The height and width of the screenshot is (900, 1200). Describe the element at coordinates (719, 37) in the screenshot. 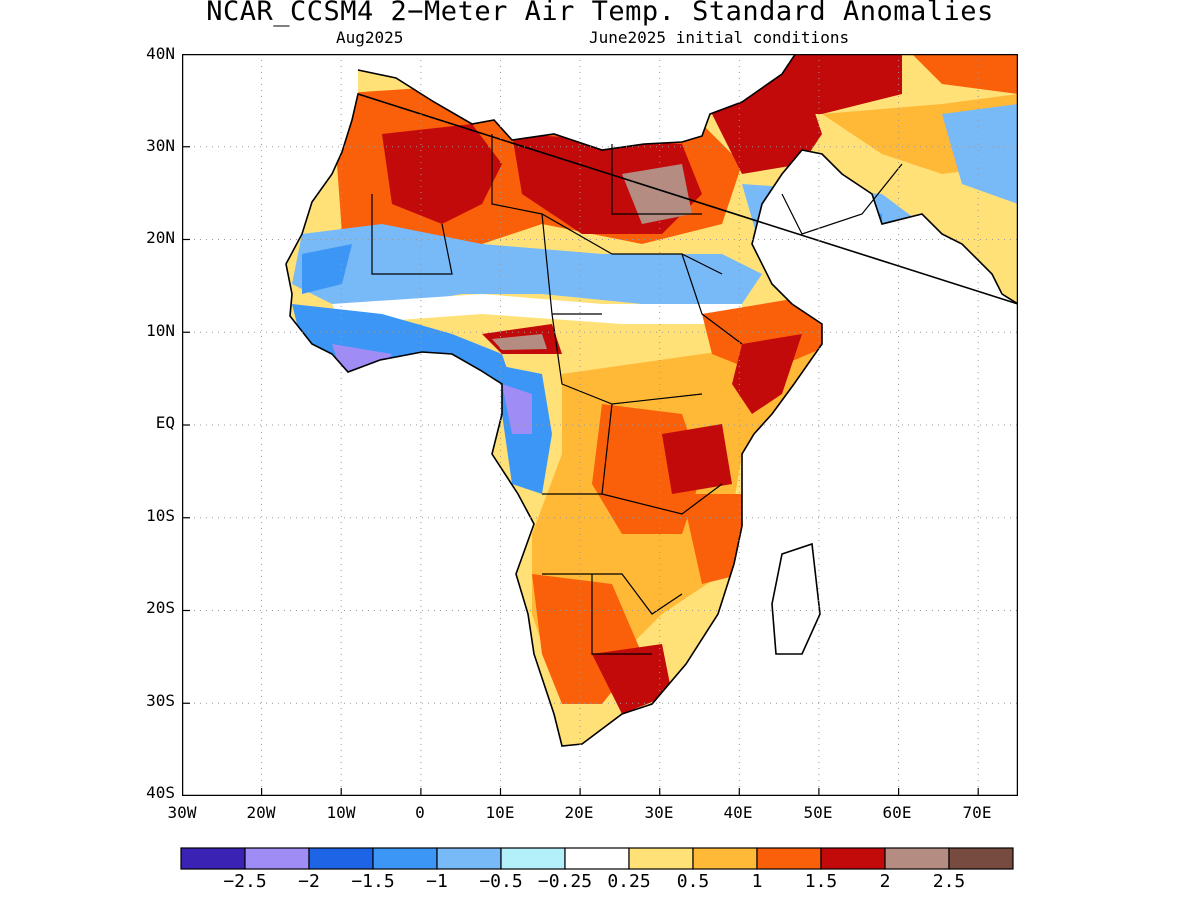

I see `init-conditions-label: June2025 initial conditions` at that location.